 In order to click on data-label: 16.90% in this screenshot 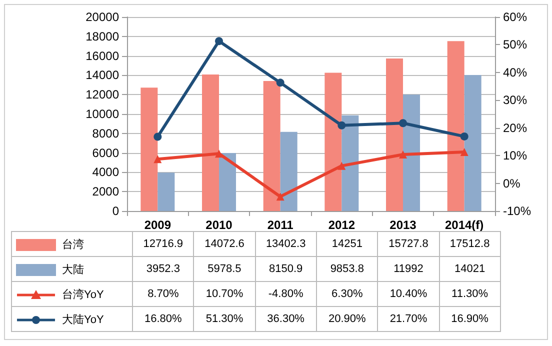, I will do `click(469, 319)`.